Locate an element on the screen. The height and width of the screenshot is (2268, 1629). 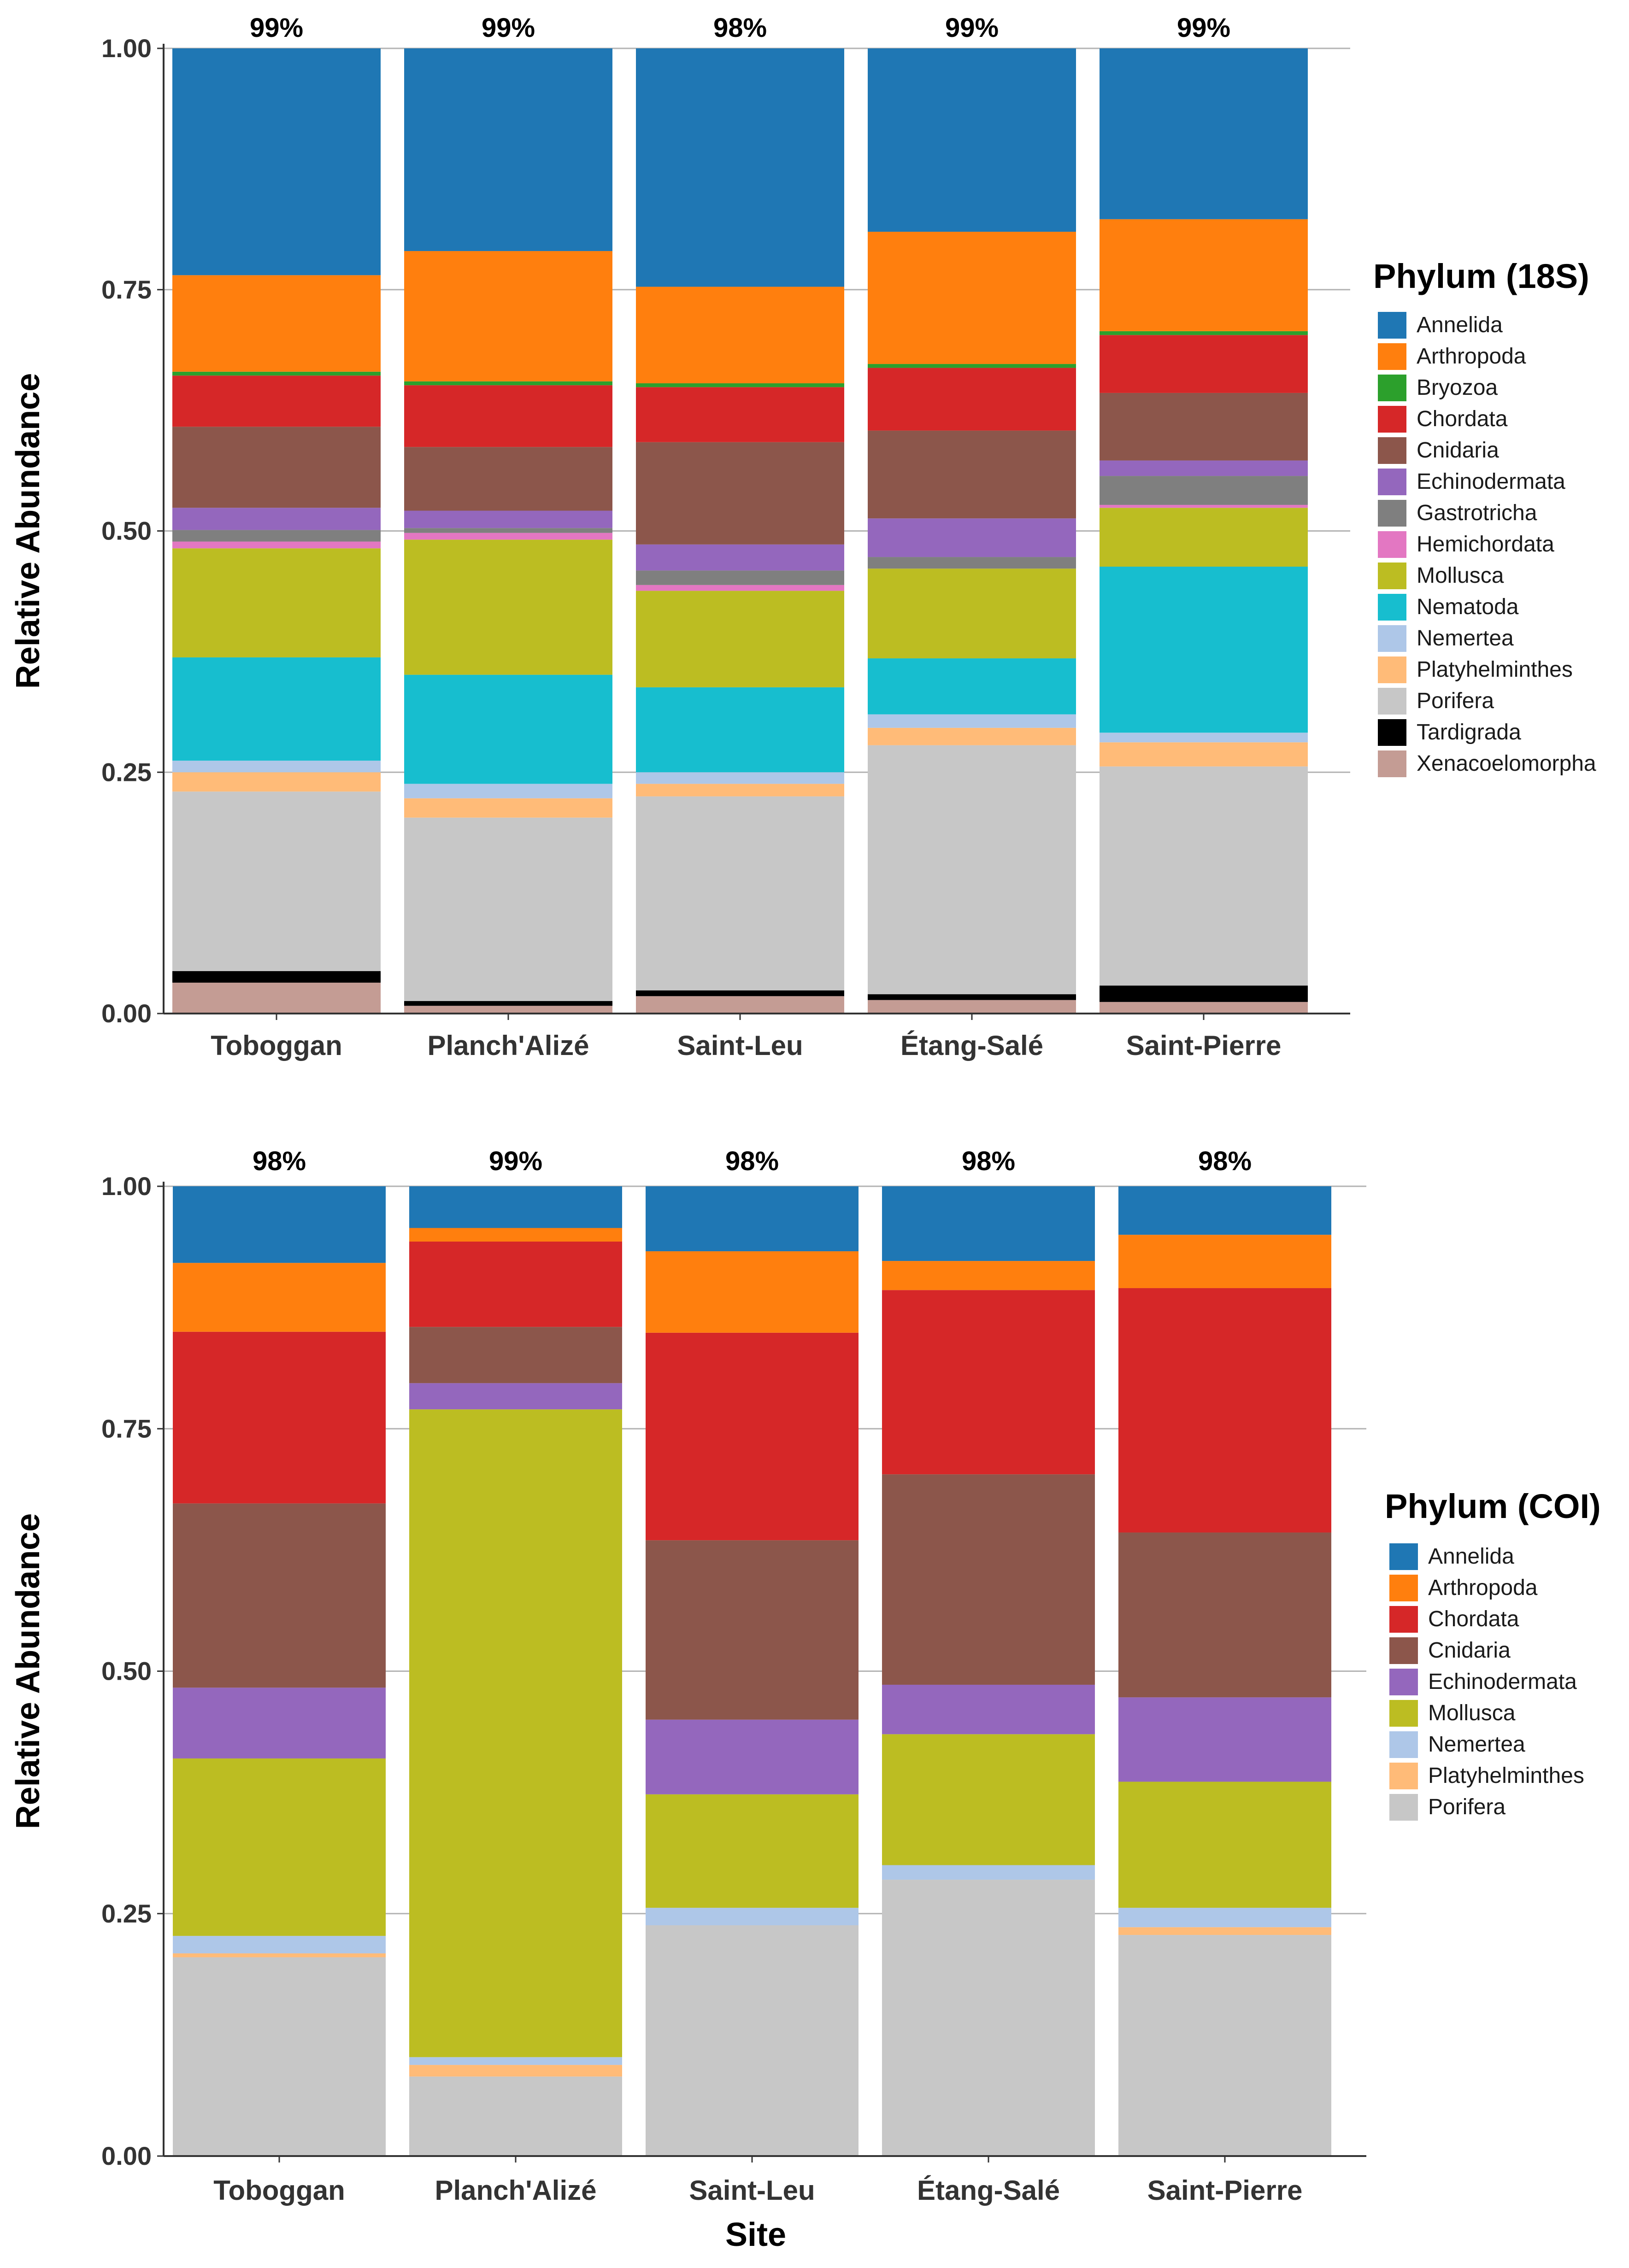
x-tick-label: Saint-Pierre is located at coordinates (1204, 1045).